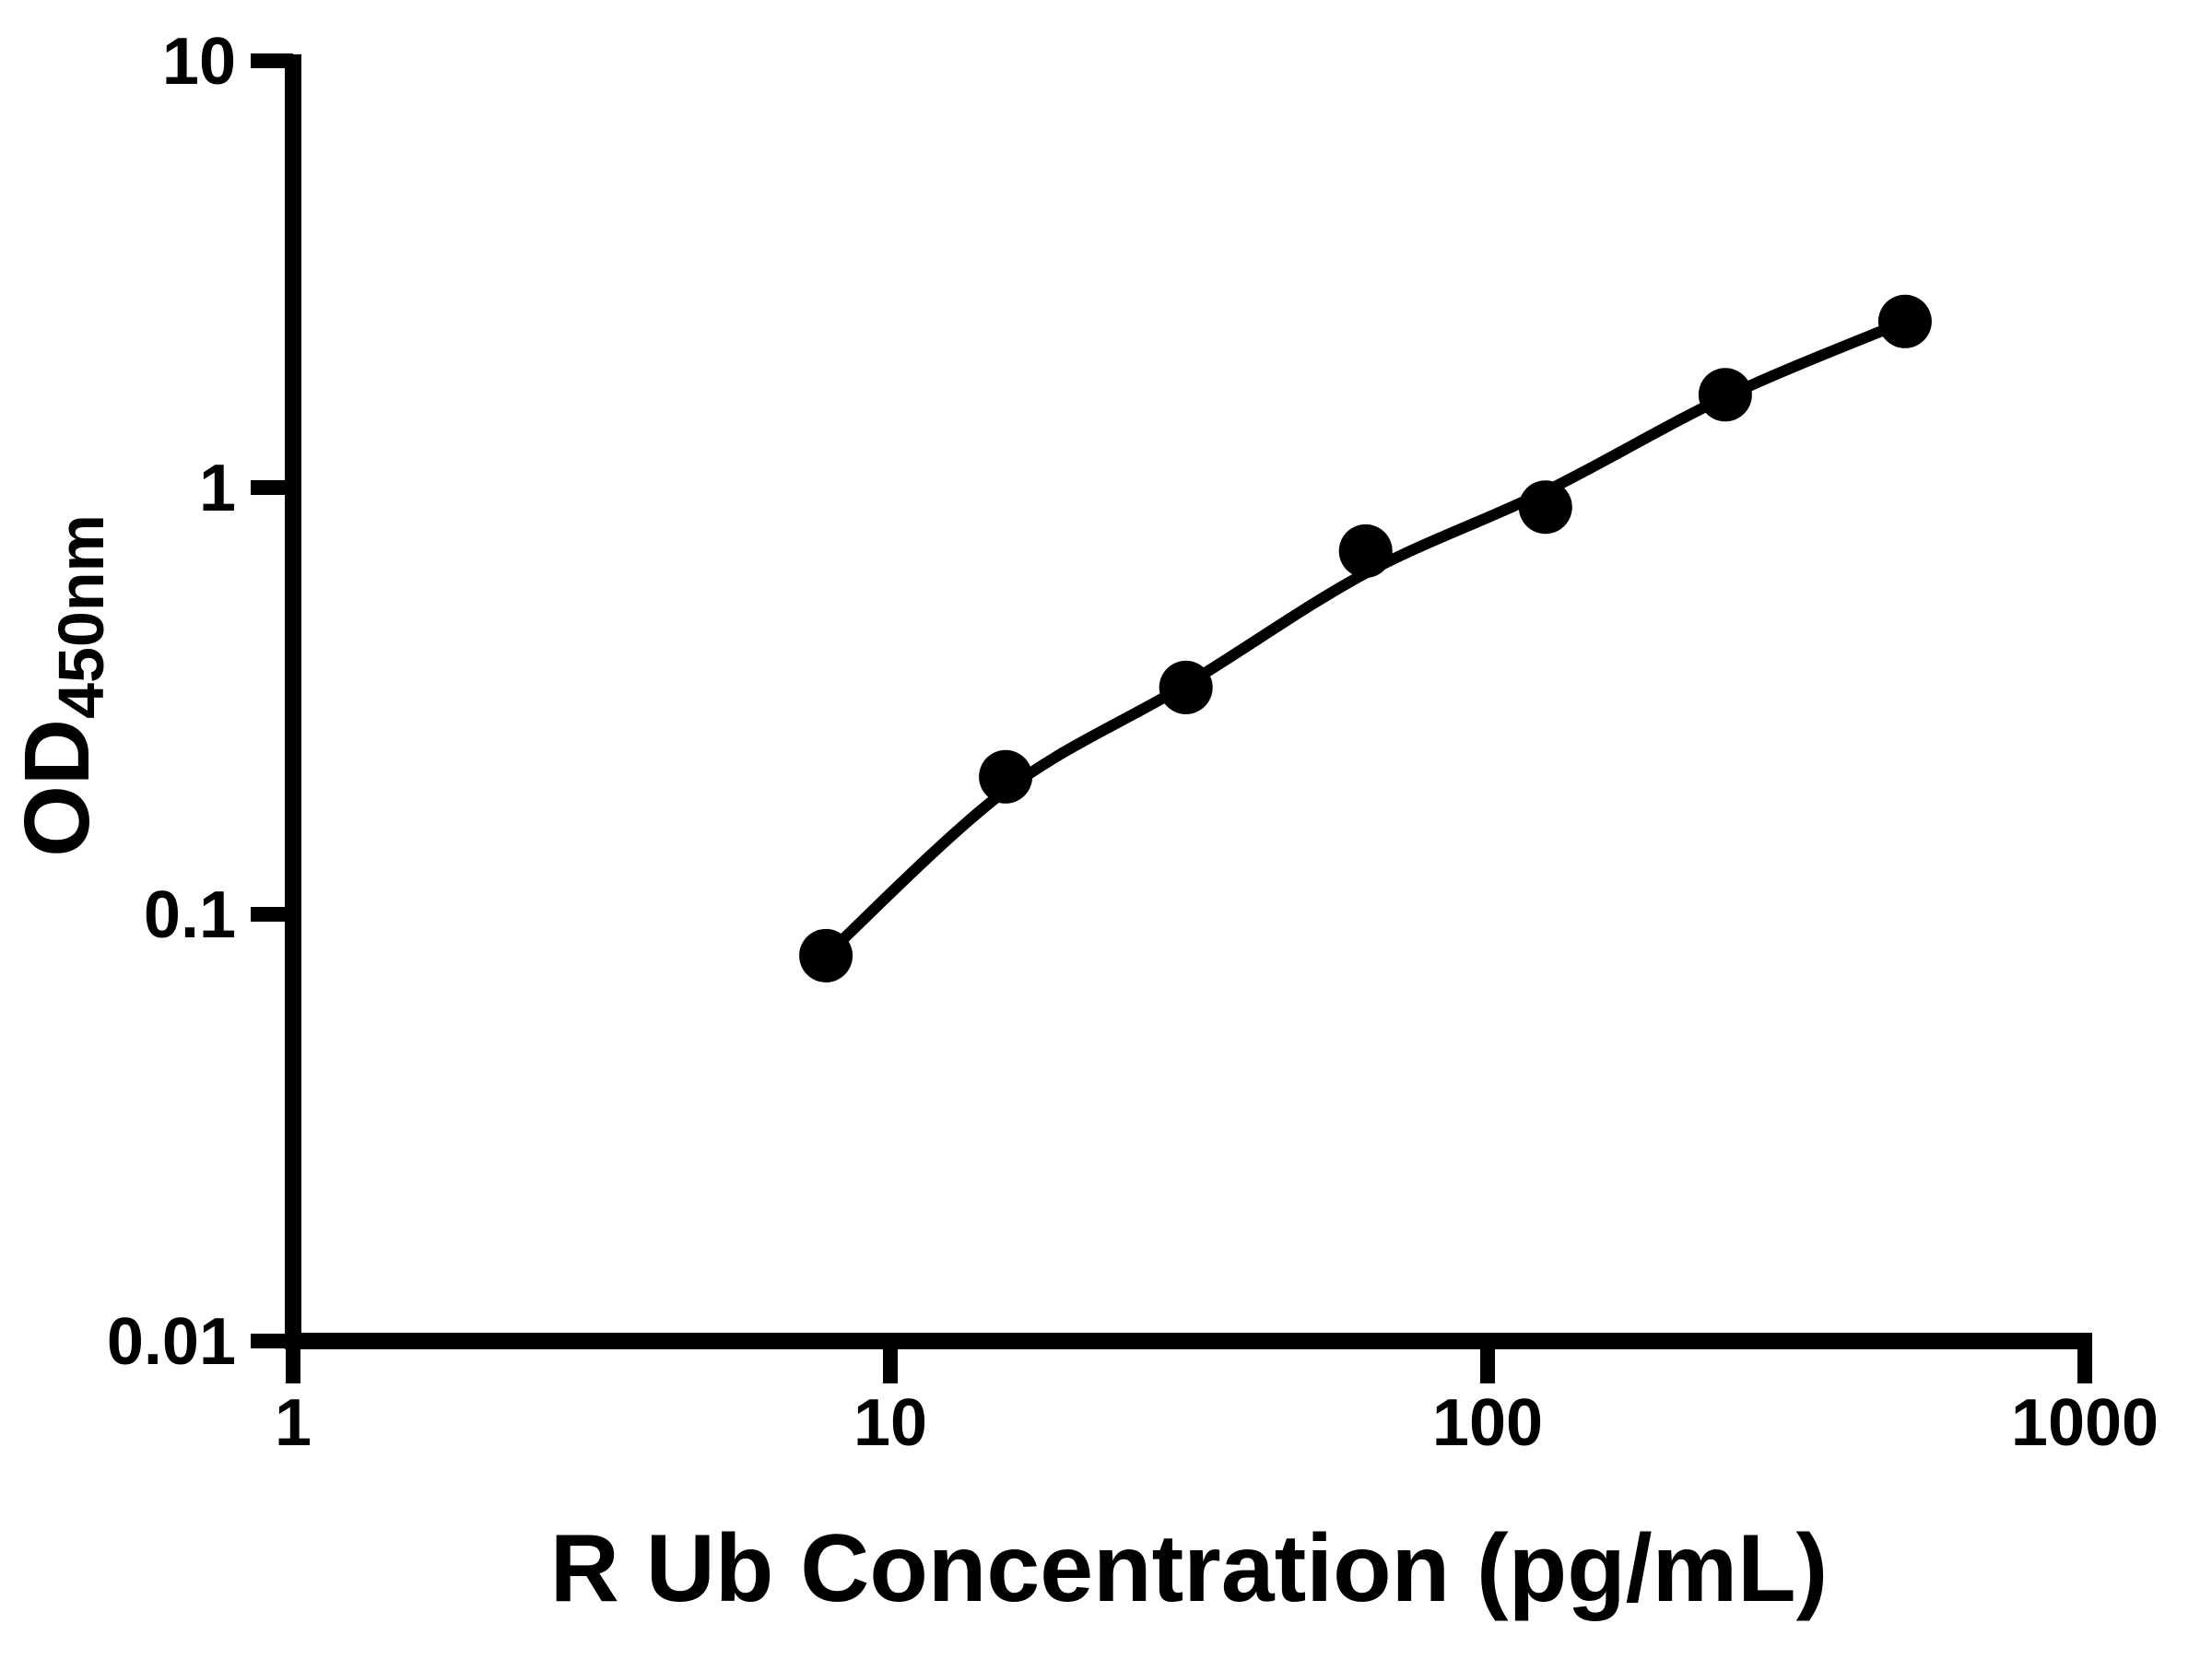 The height and width of the screenshot is (1659, 2212). What do you see at coordinates (57, 788) in the screenshot?
I see `y-axis-title-main: OD` at bounding box center [57, 788].